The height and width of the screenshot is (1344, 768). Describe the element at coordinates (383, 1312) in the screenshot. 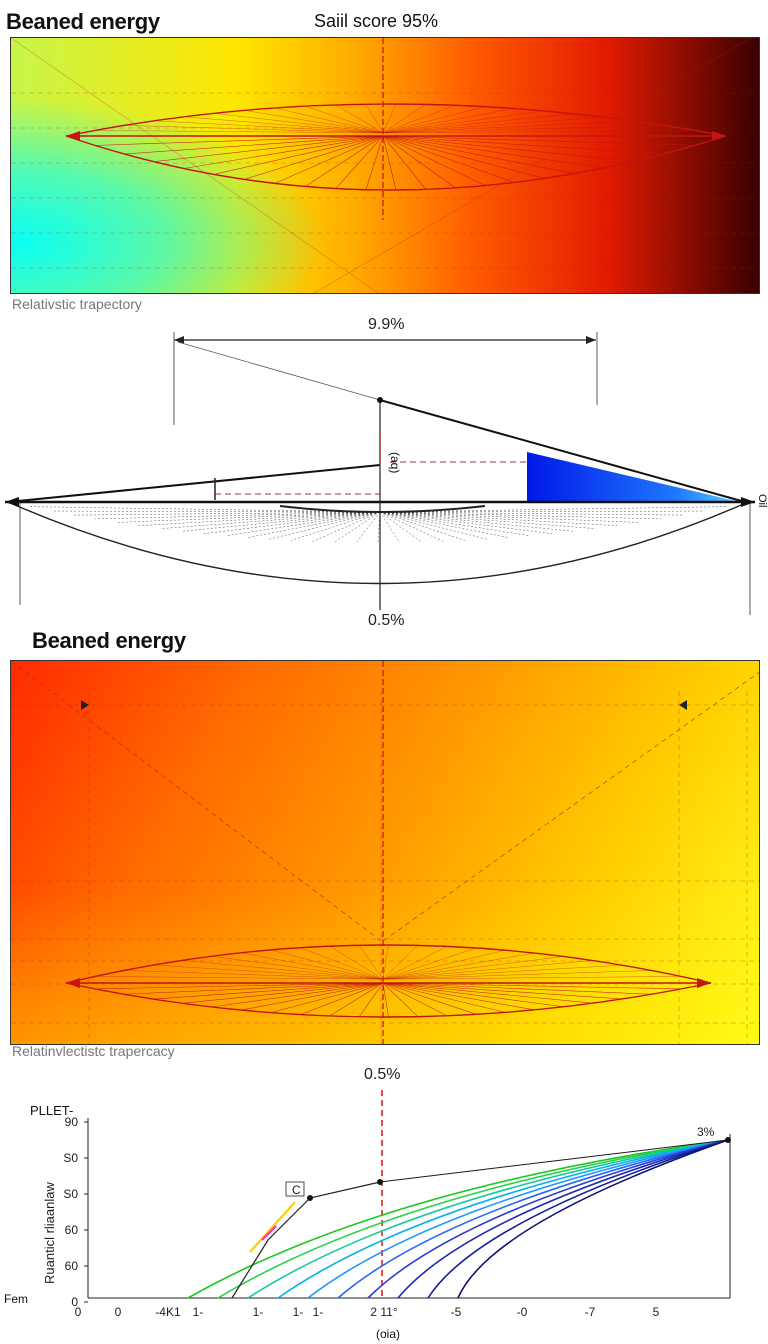

I see `x-tick-label: 2 11°` at that location.